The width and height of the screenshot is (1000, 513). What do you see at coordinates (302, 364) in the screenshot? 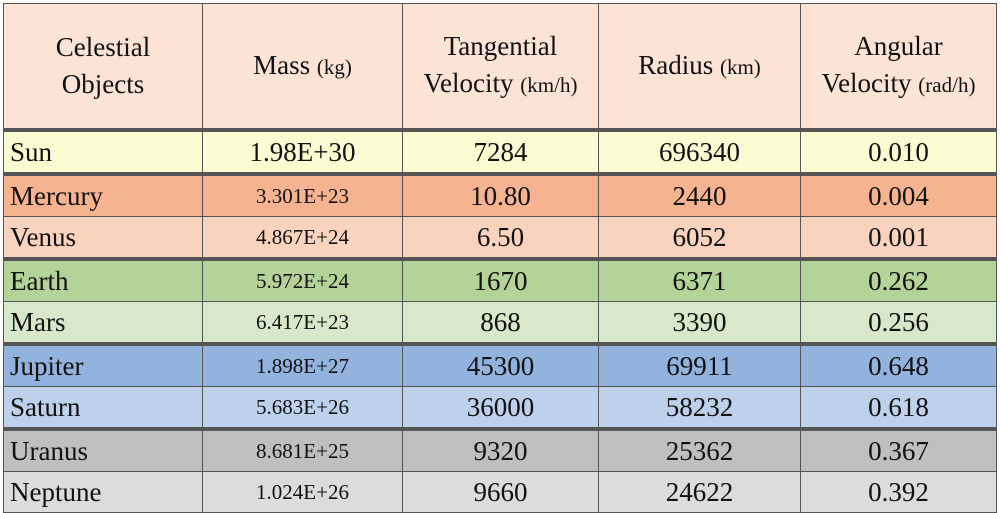
I see `cell-mass: 1.898E+27` at bounding box center [302, 364].